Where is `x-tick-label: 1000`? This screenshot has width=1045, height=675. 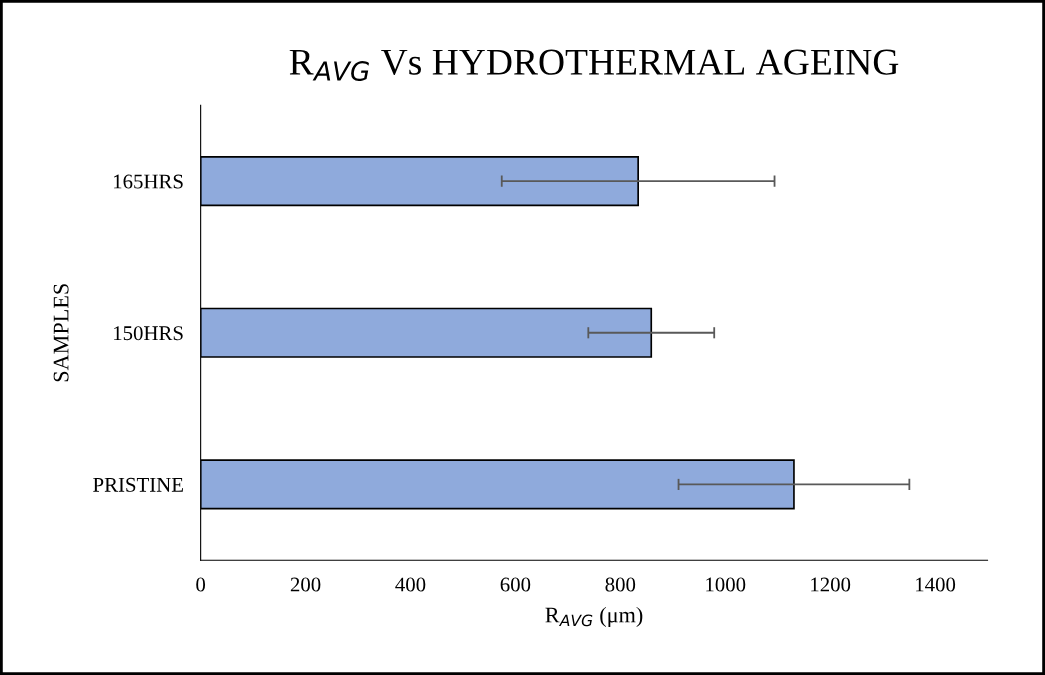 x-tick-label: 1000 is located at coordinates (726, 584).